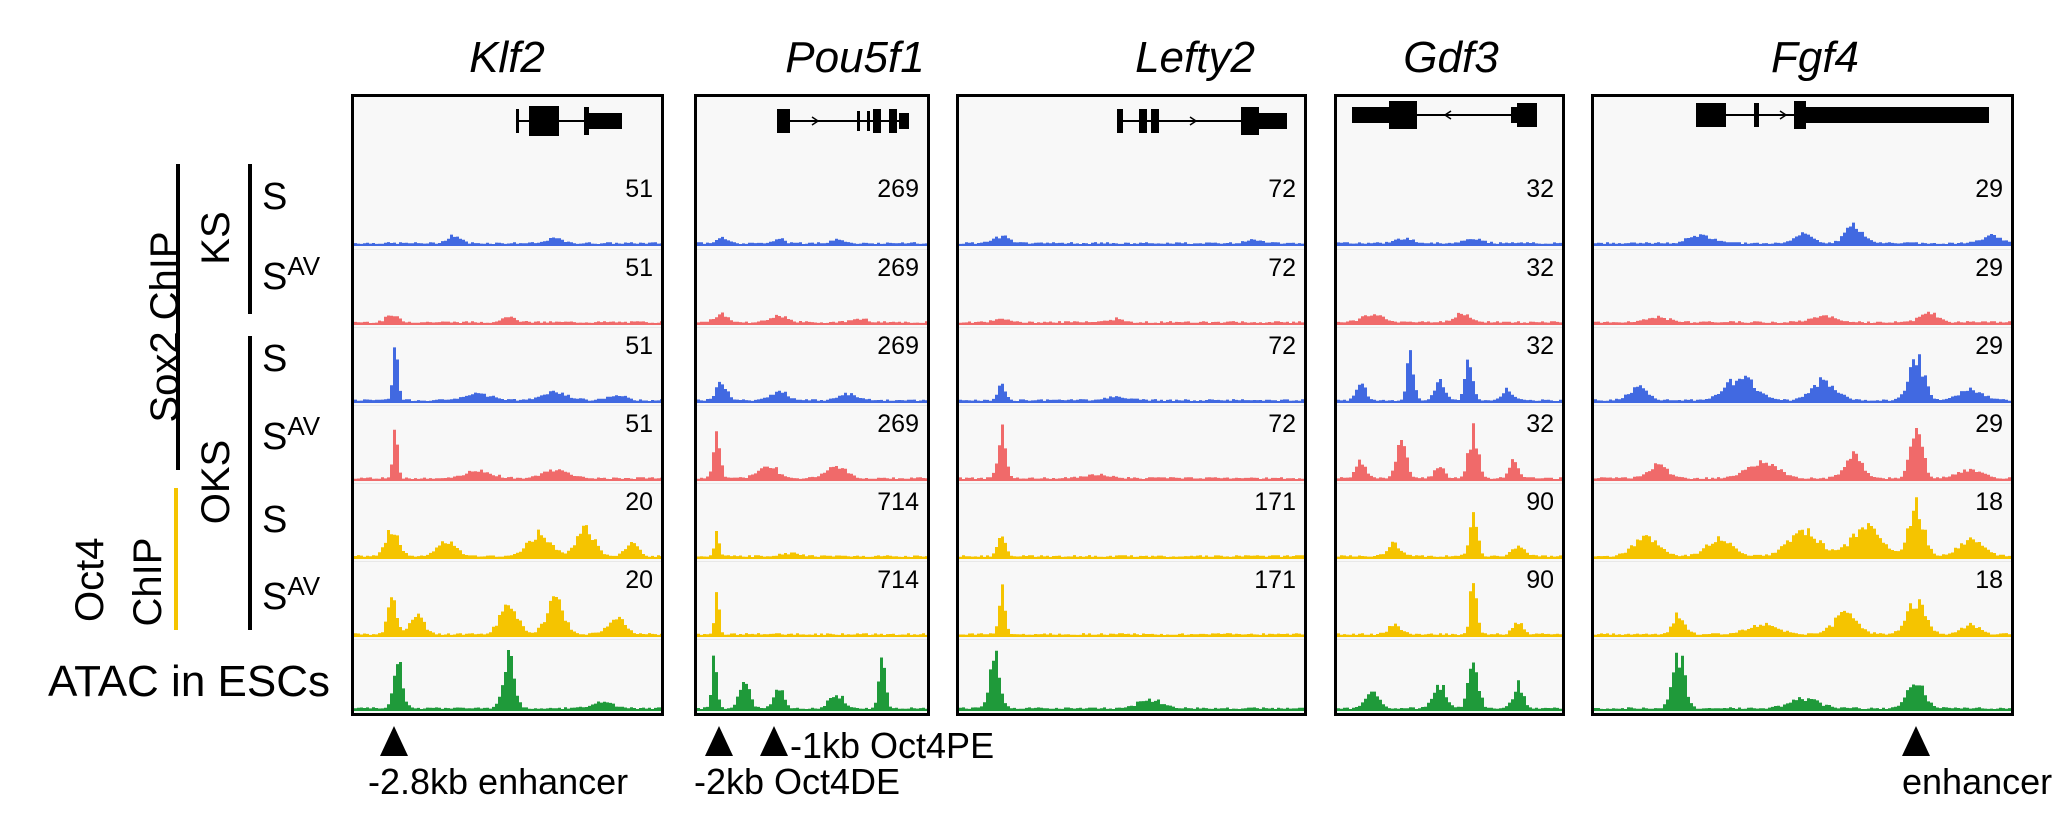 The width and height of the screenshot is (2054, 830). I want to click on signal-ks-sav-gdf3, so click(1449, 318).